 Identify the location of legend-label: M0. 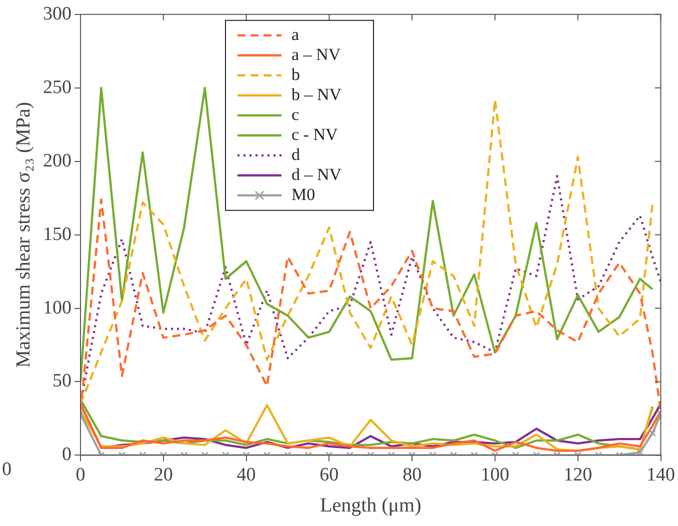
(304, 194).